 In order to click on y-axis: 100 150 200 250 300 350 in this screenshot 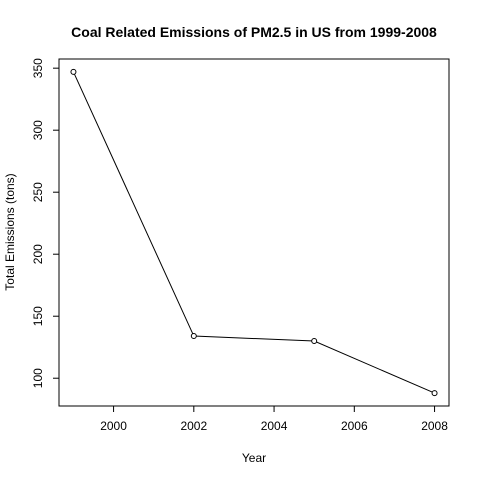, I will do `click(45, 223)`.